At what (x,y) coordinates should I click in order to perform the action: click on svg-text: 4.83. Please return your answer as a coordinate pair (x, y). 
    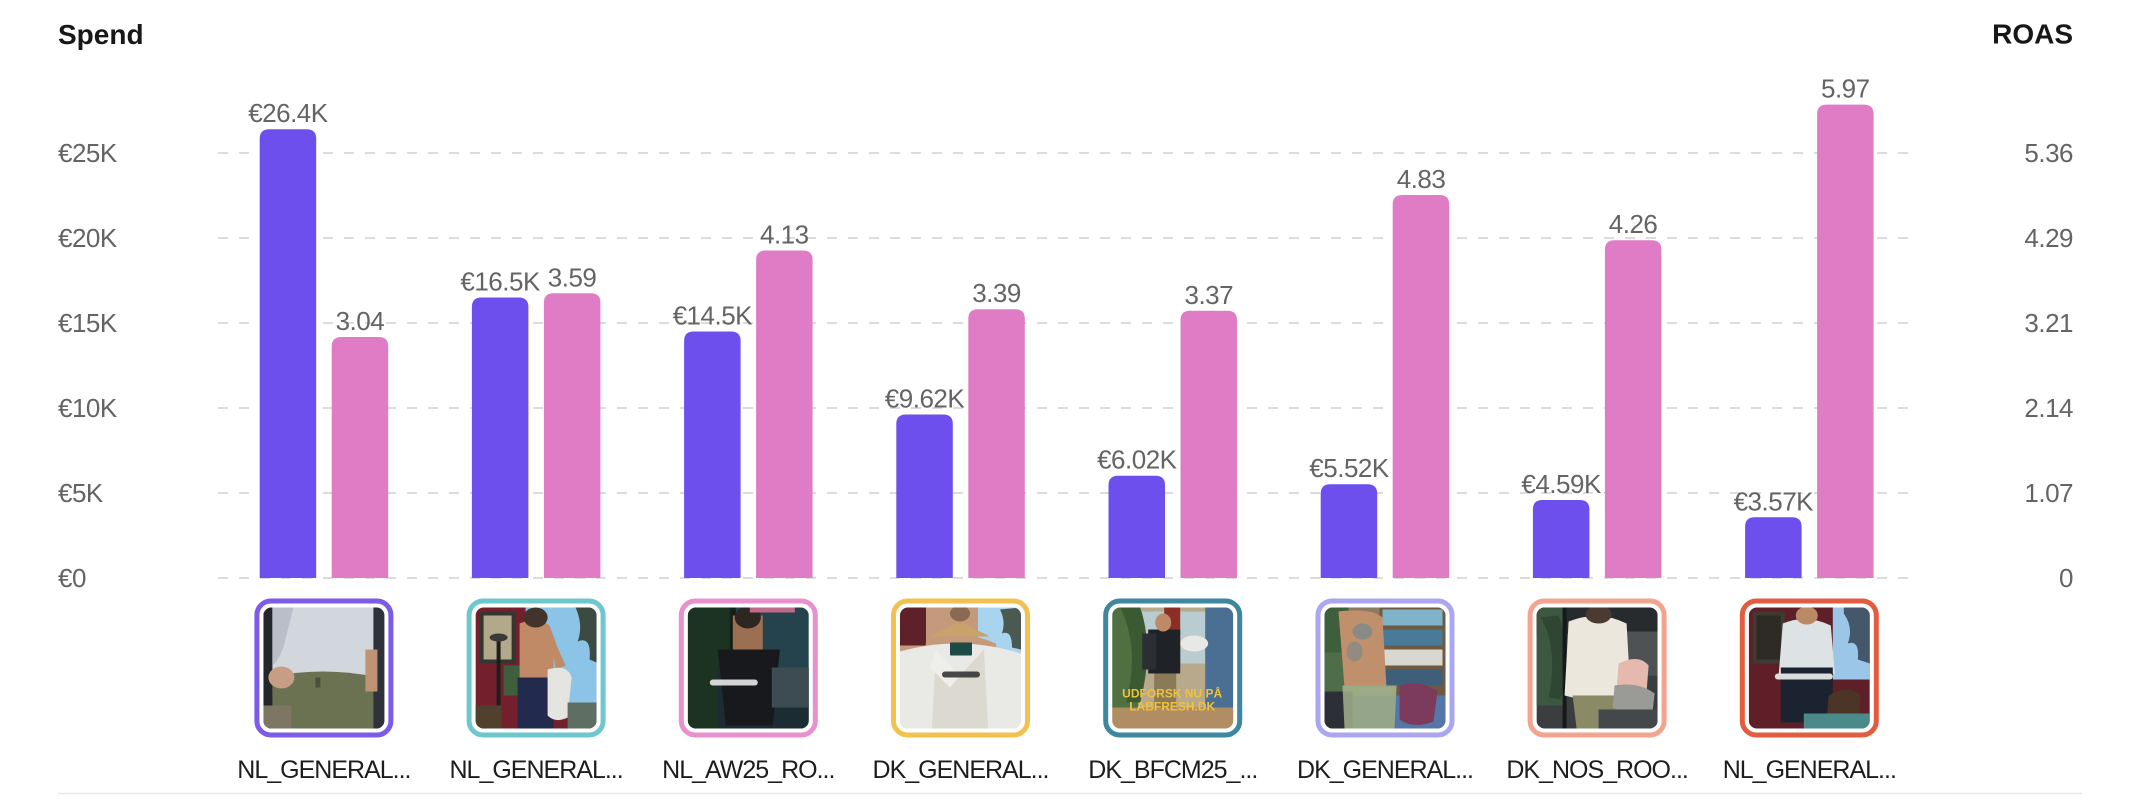
    Looking at the image, I should click on (1421, 179).